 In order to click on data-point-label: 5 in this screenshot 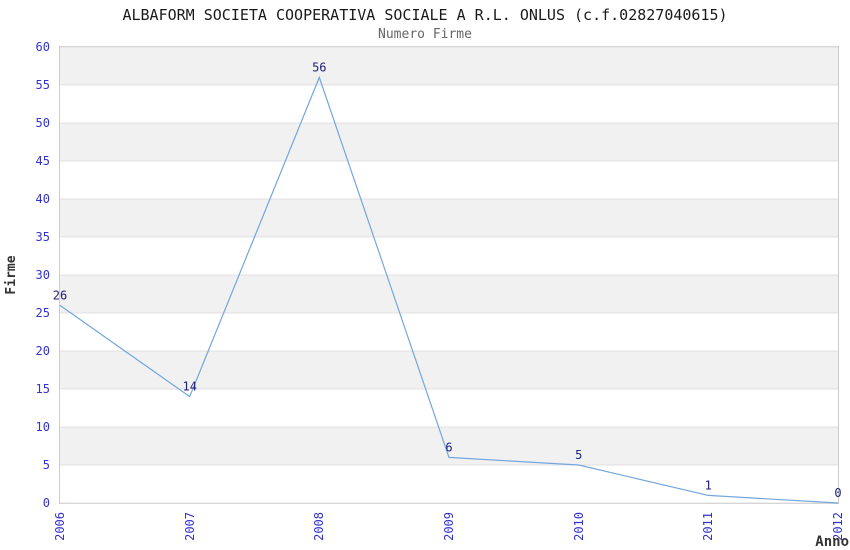, I will do `click(578, 455)`.